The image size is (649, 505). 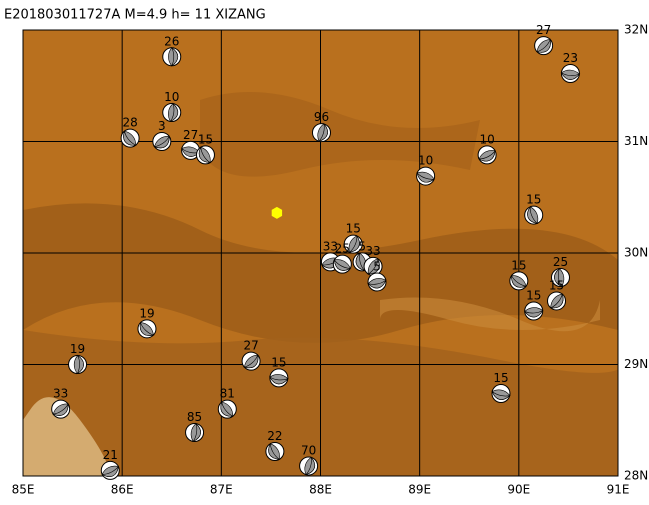 What do you see at coordinates (23, 490) in the screenshot?
I see `x-tick-label: 85E` at bounding box center [23, 490].